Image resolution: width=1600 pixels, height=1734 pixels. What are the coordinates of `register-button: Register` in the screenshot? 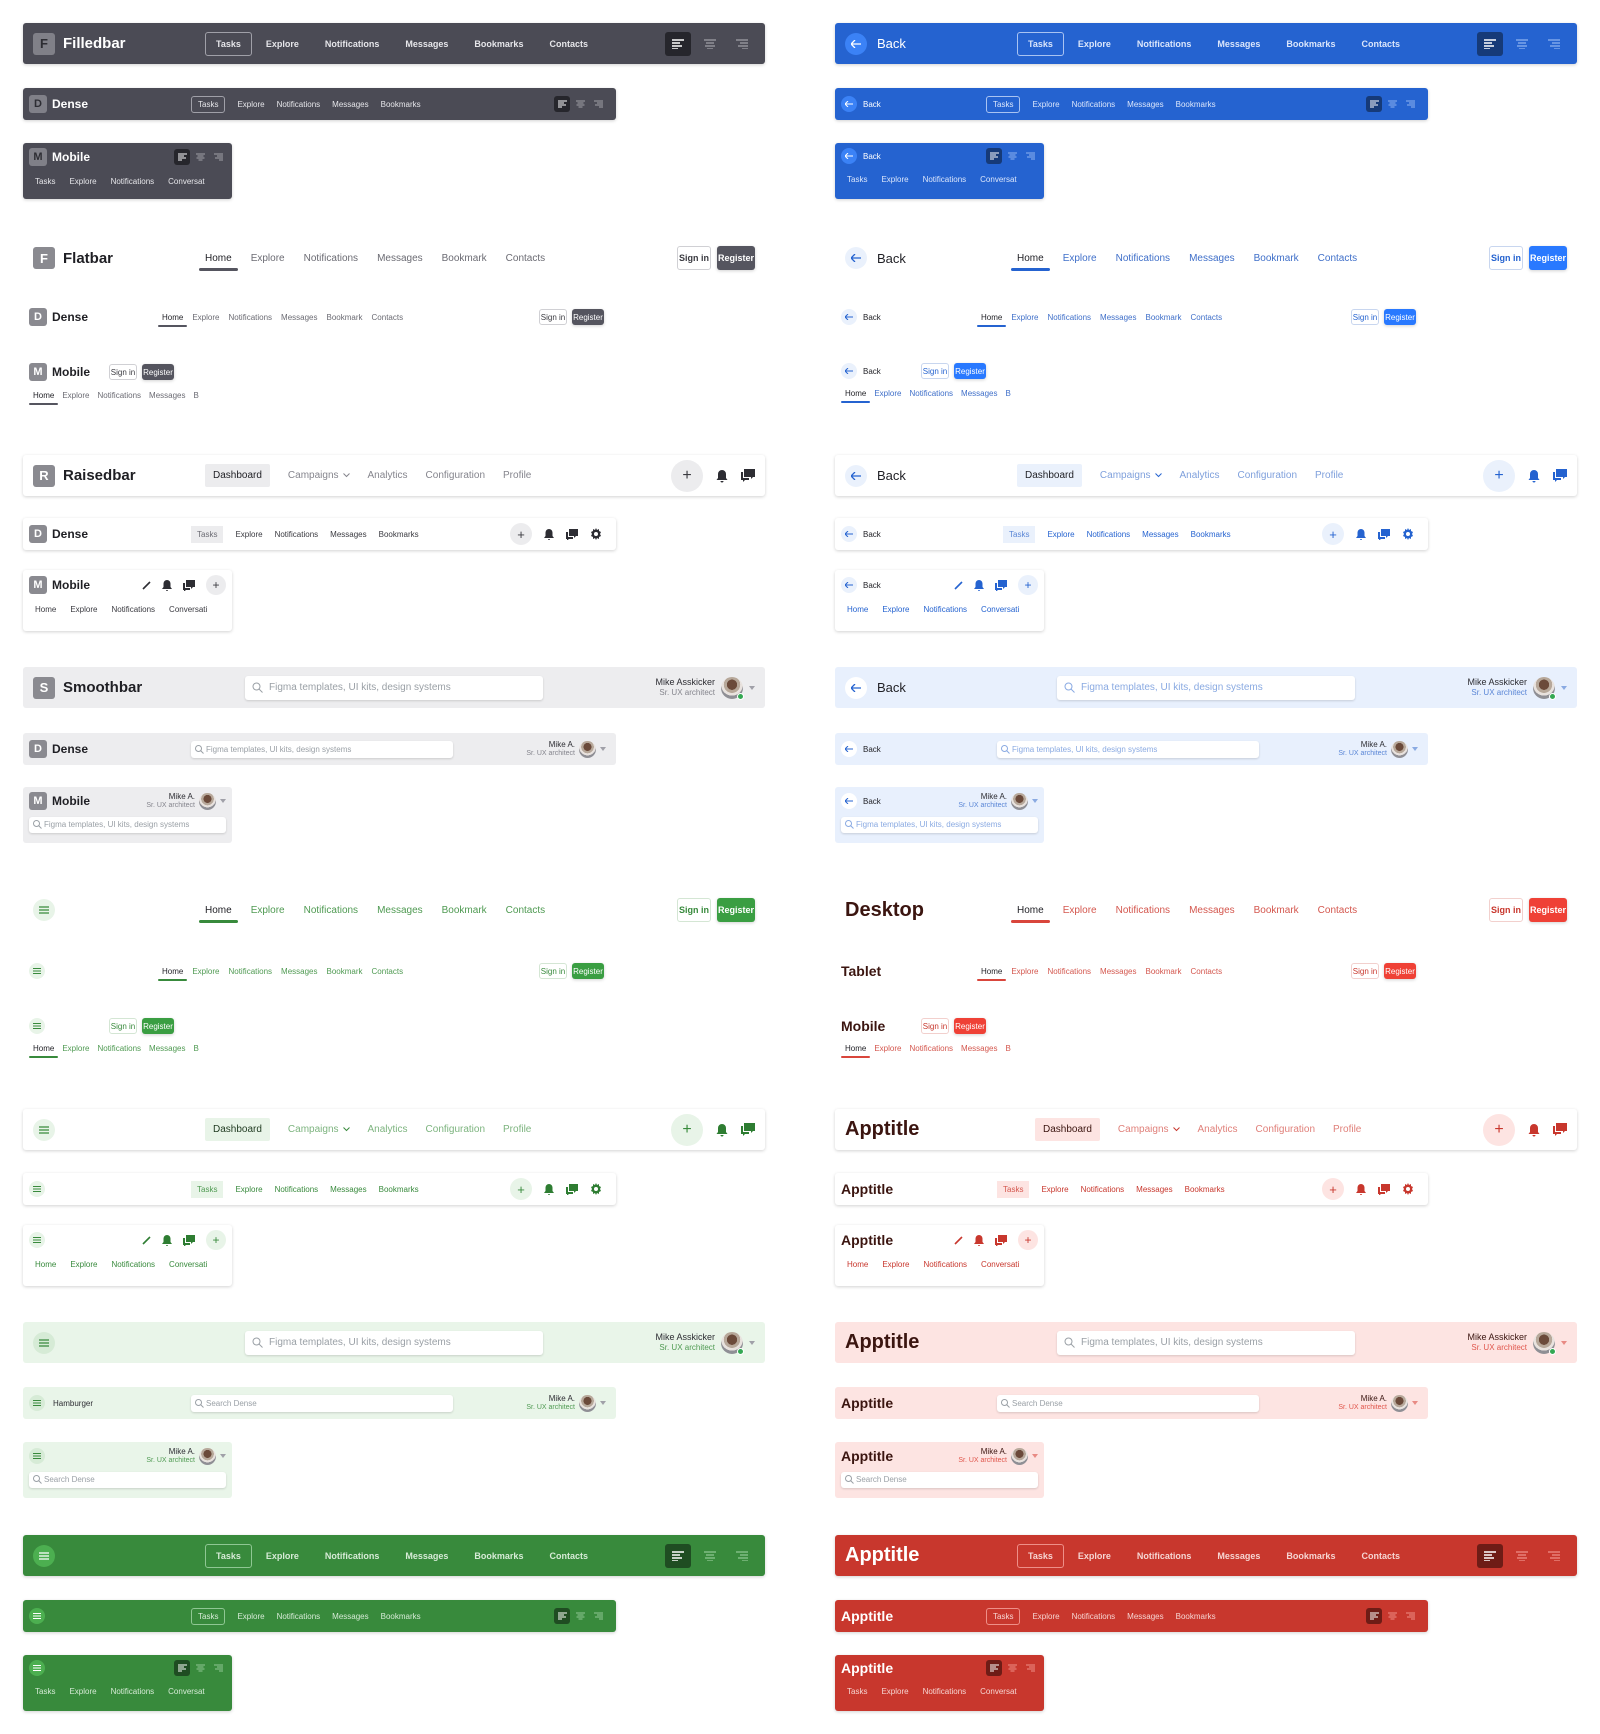 It's located at (1548, 258).